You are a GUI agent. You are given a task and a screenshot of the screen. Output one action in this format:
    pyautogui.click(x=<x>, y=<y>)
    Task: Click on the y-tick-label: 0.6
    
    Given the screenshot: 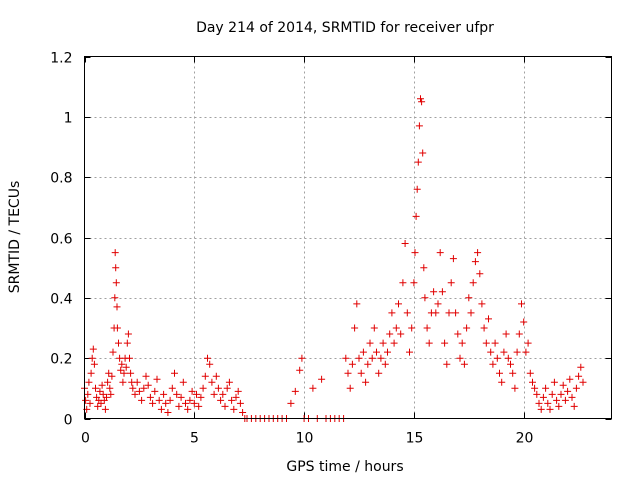 What is the action you would take?
    pyautogui.click(x=61, y=240)
    